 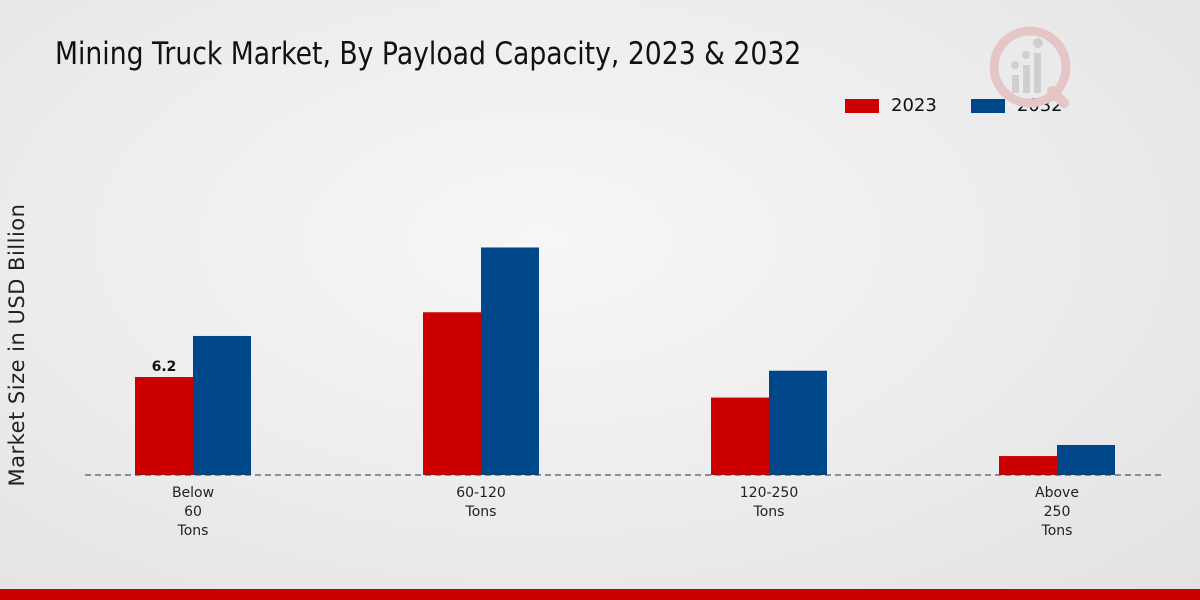 I want to click on bar-2023-above-250-tons, so click(x=1028, y=465).